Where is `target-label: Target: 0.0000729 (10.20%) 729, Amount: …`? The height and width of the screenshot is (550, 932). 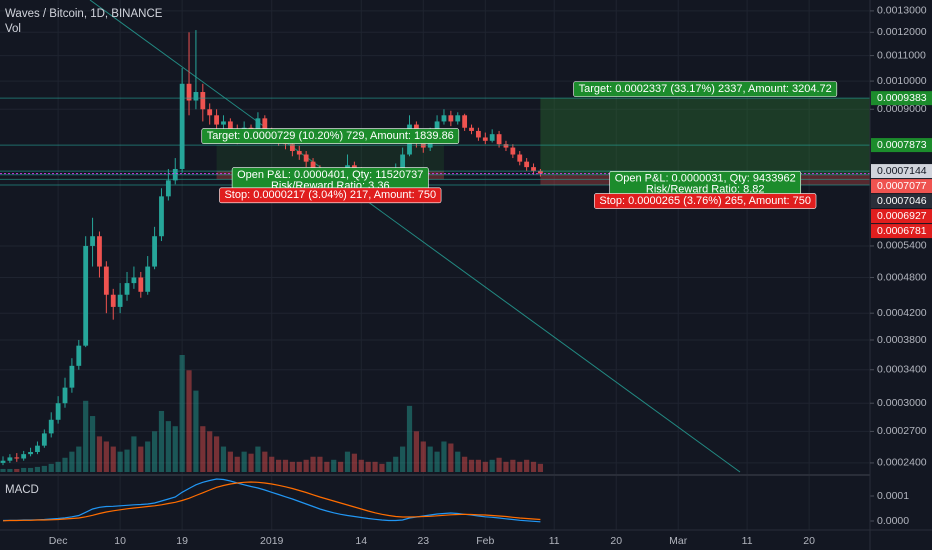 target-label: Target: 0.0000729 (10.20%) 729, Amount: … is located at coordinates (330, 136).